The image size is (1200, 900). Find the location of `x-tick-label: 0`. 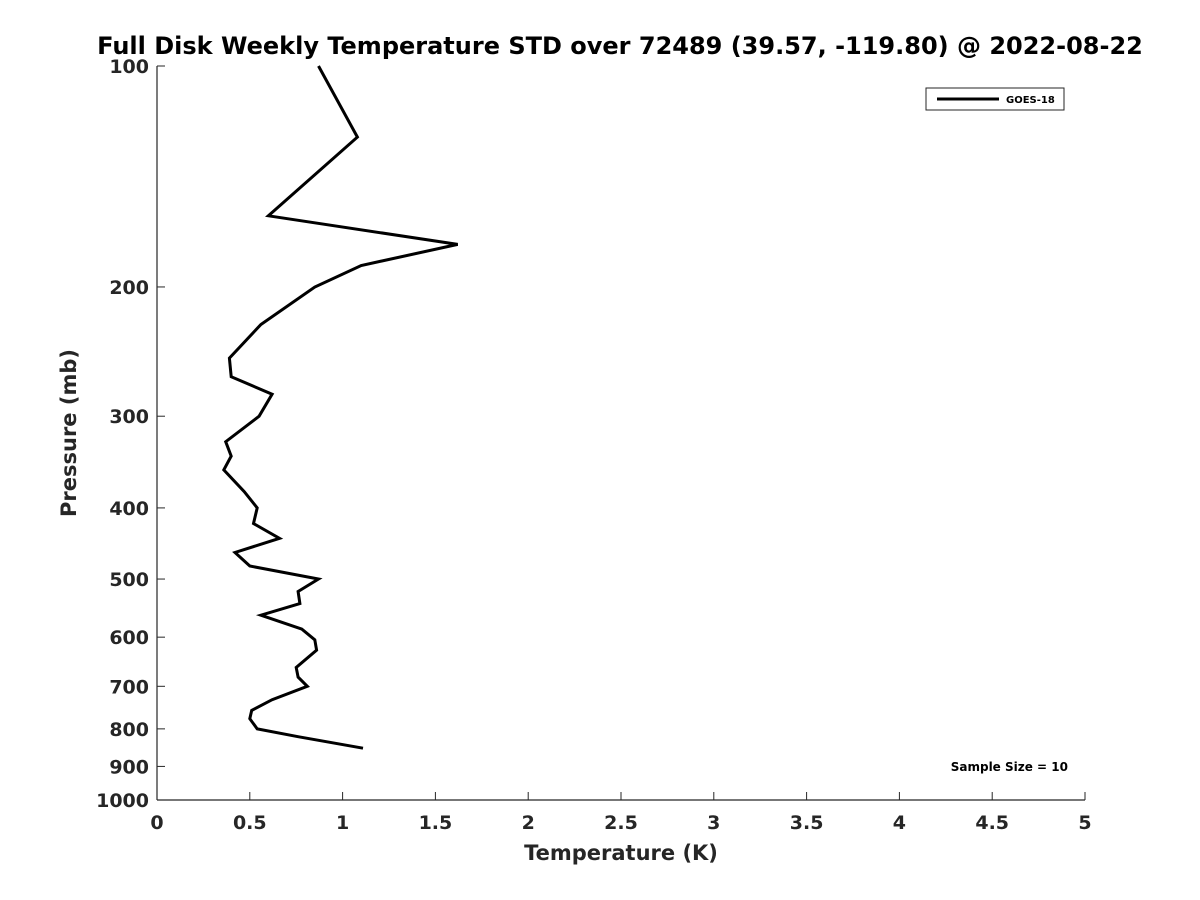

x-tick-label: 0 is located at coordinates (156, 823).